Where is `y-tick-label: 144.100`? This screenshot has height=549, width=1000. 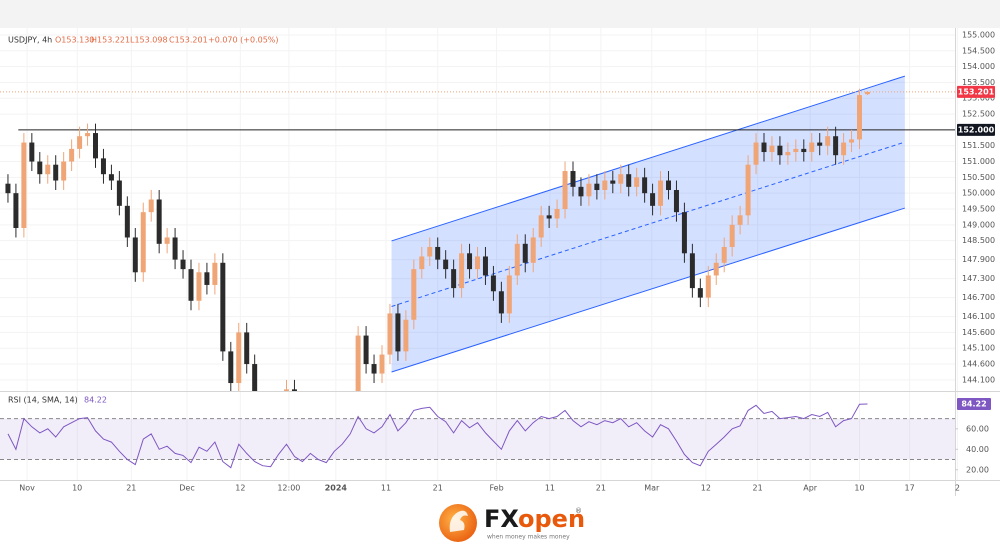 y-tick-label: 144.100 is located at coordinates (978, 379).